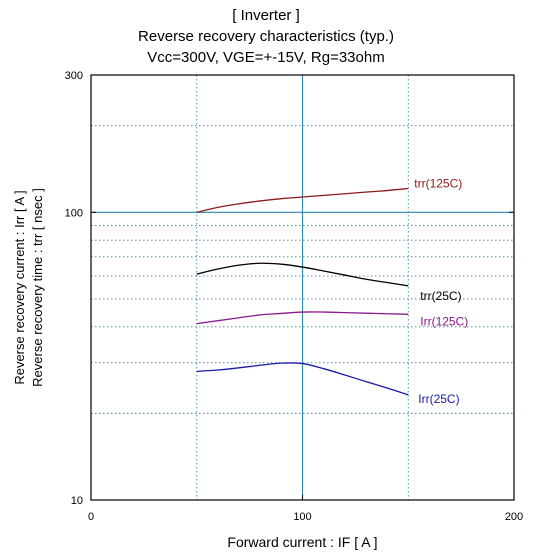 This screenshot has width=533, height=559. What do you see at coordinates (438, 183) in the screenshot?
I see `series-label: trr(125C)` at bounding box center [438, 183].